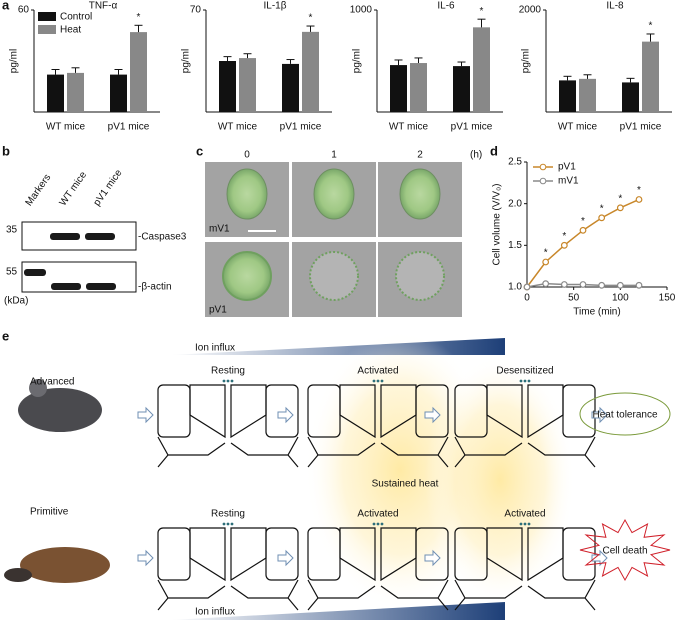  What do you see at coordinates (16, 301) in the screenshot?
I see `unit: (kDa)` at bounding box center [16, 301].